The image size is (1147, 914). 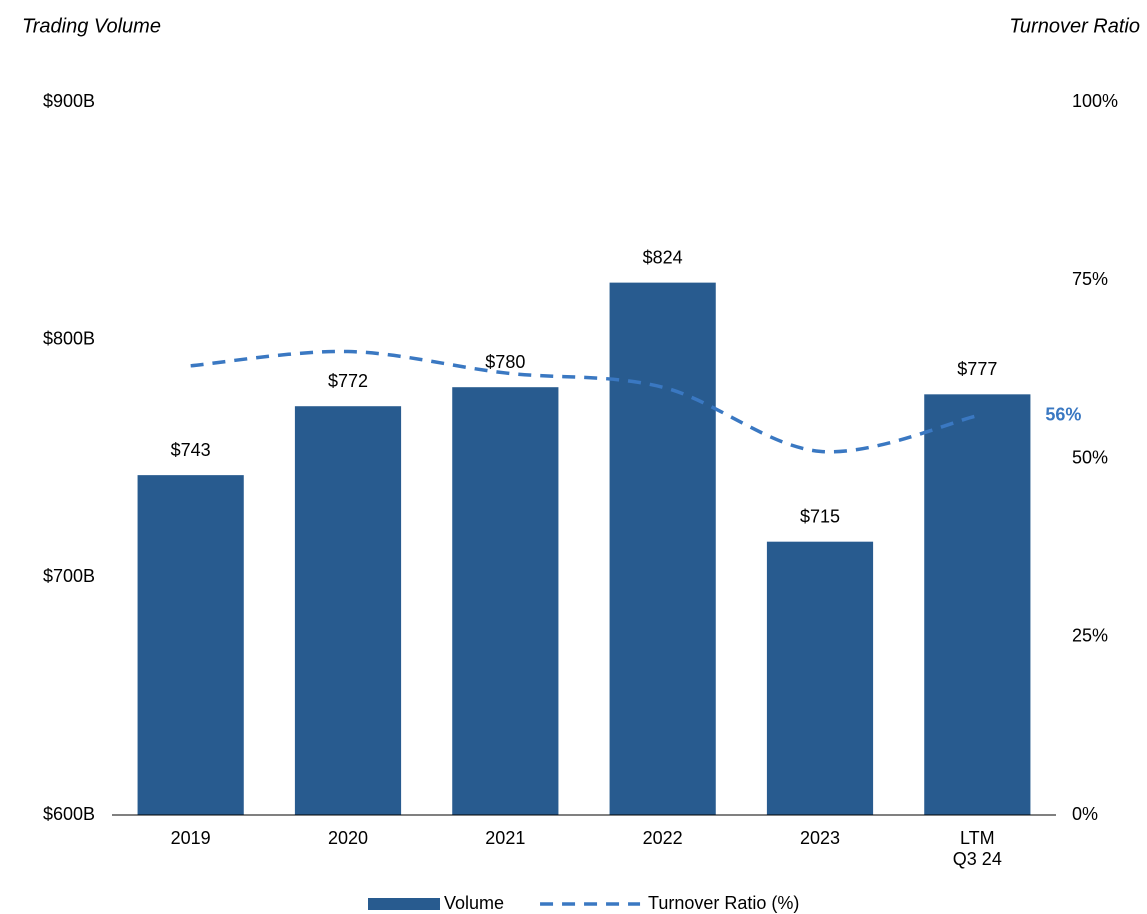 What do you see at coordinates (191, 450) in the screenshot?
I see `data-label: $743` at bounding box center [191, 450].